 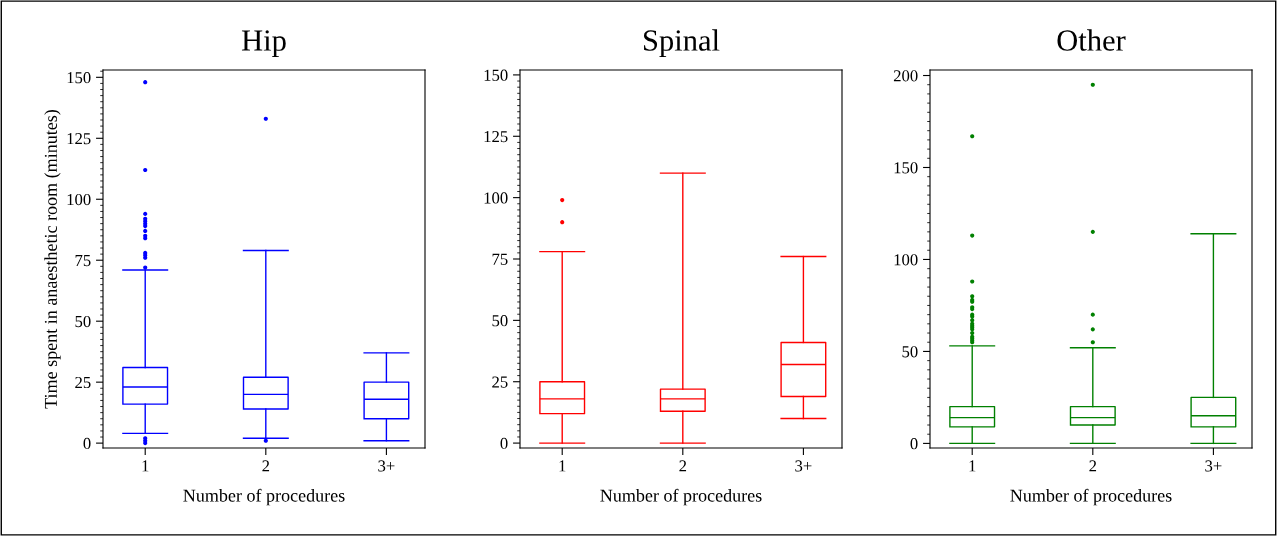 What do you see at coordinates (905, 76) in the screenshot?
I see `y-tick-label: 200` at bounding box center [905, 76].